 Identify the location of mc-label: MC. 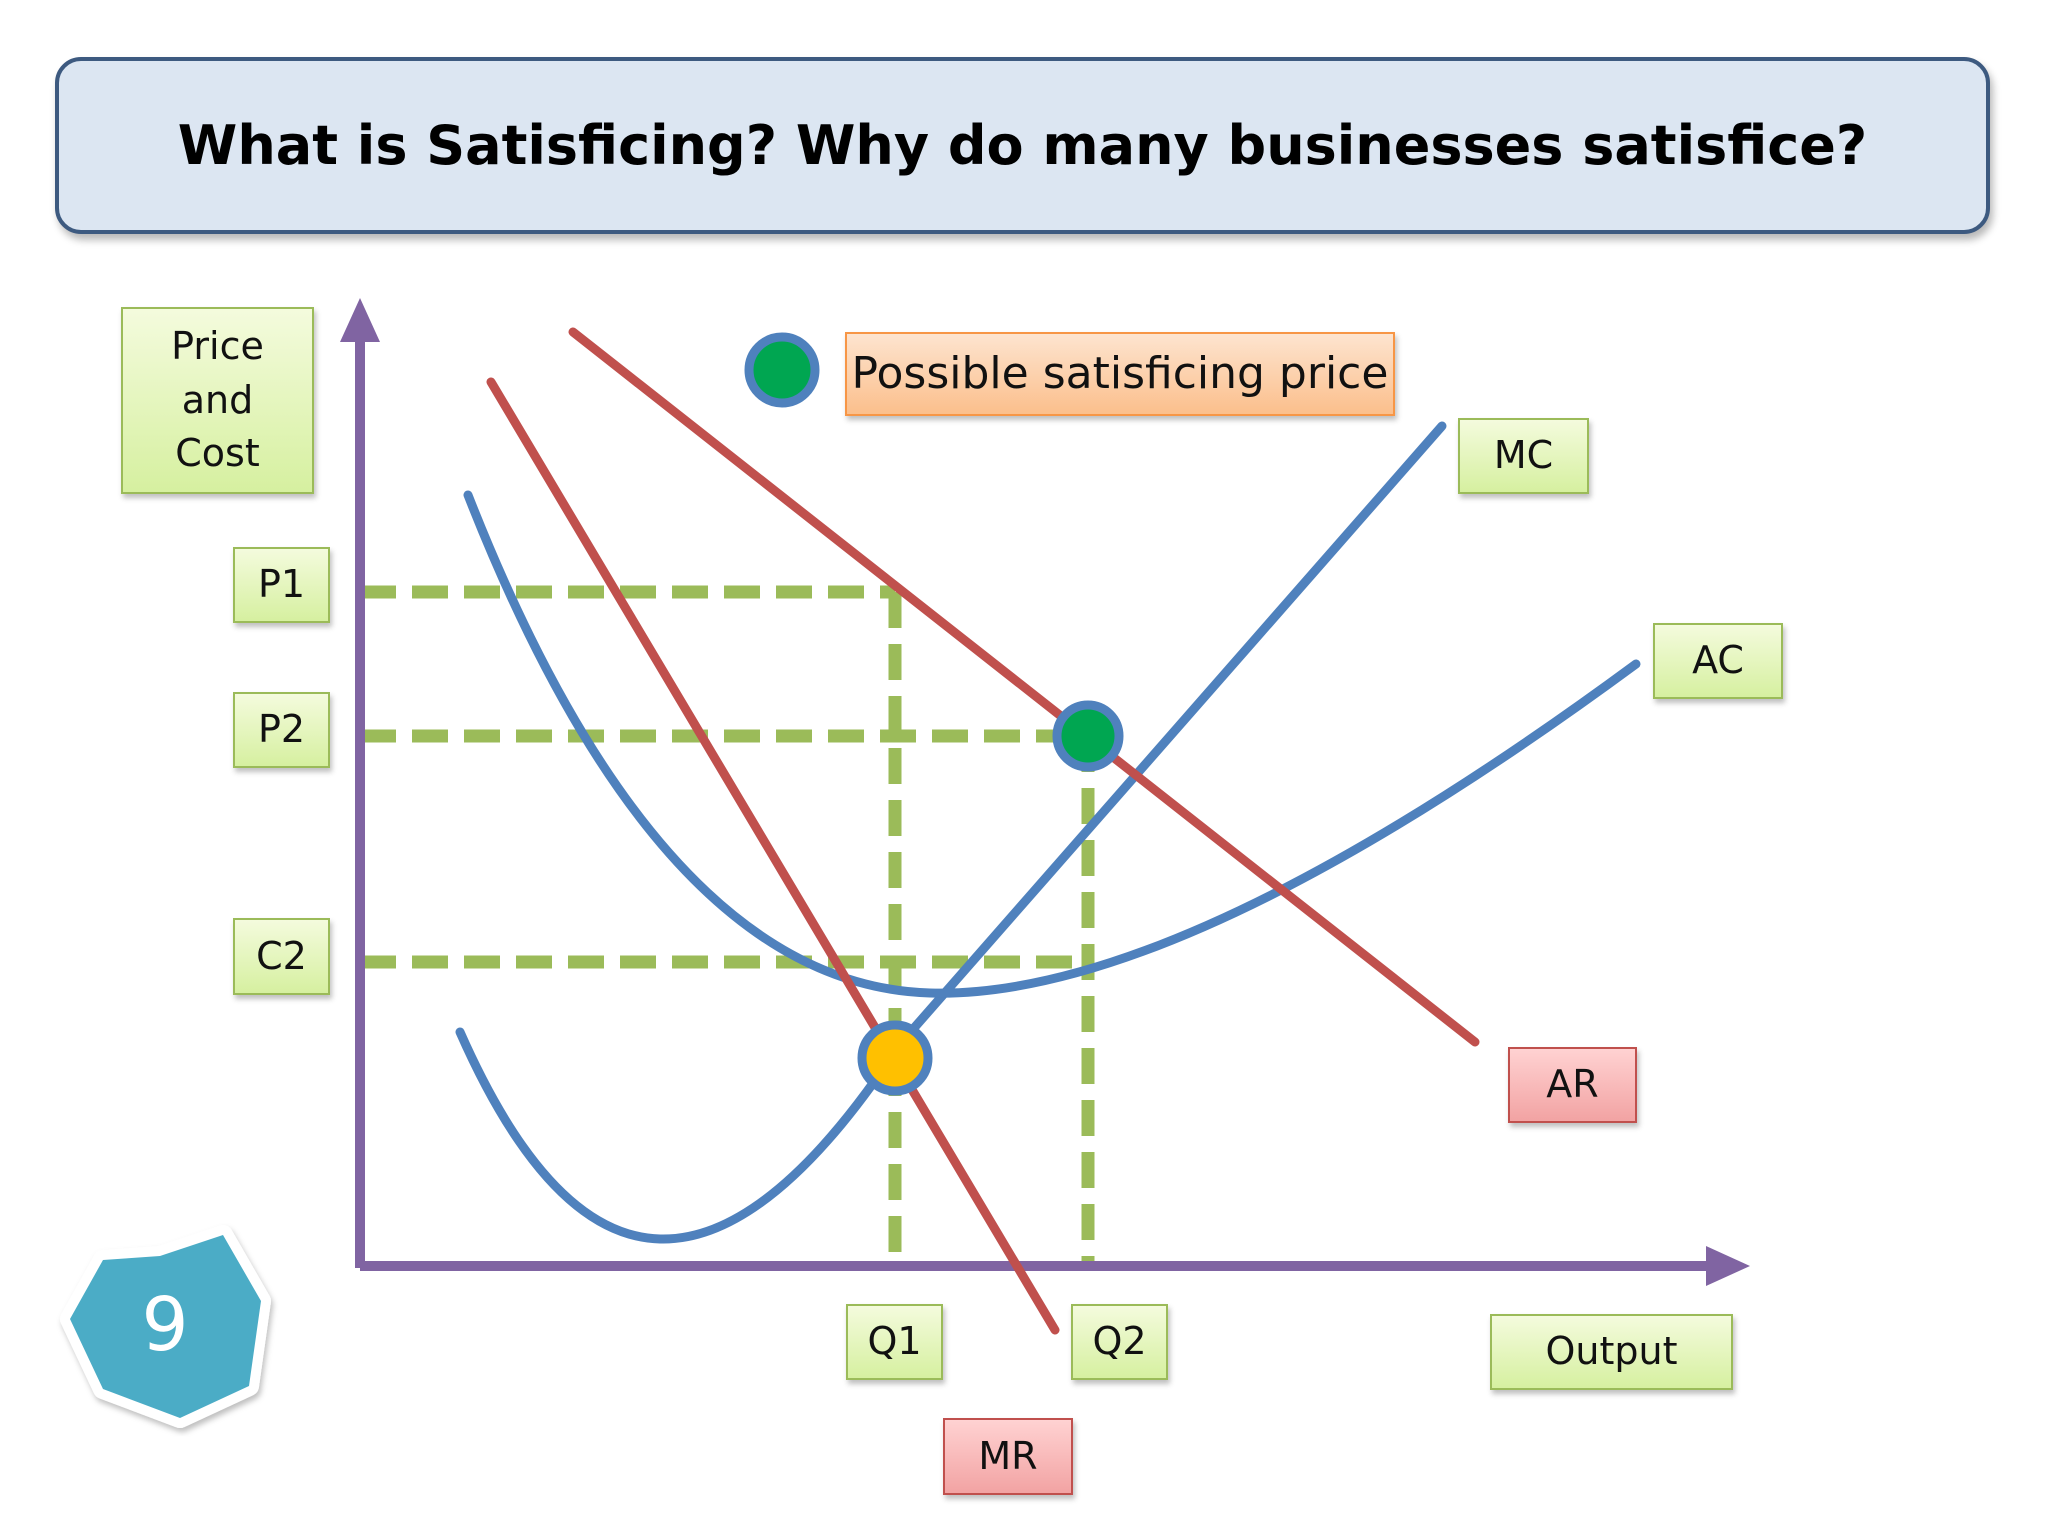
(1523, 456).